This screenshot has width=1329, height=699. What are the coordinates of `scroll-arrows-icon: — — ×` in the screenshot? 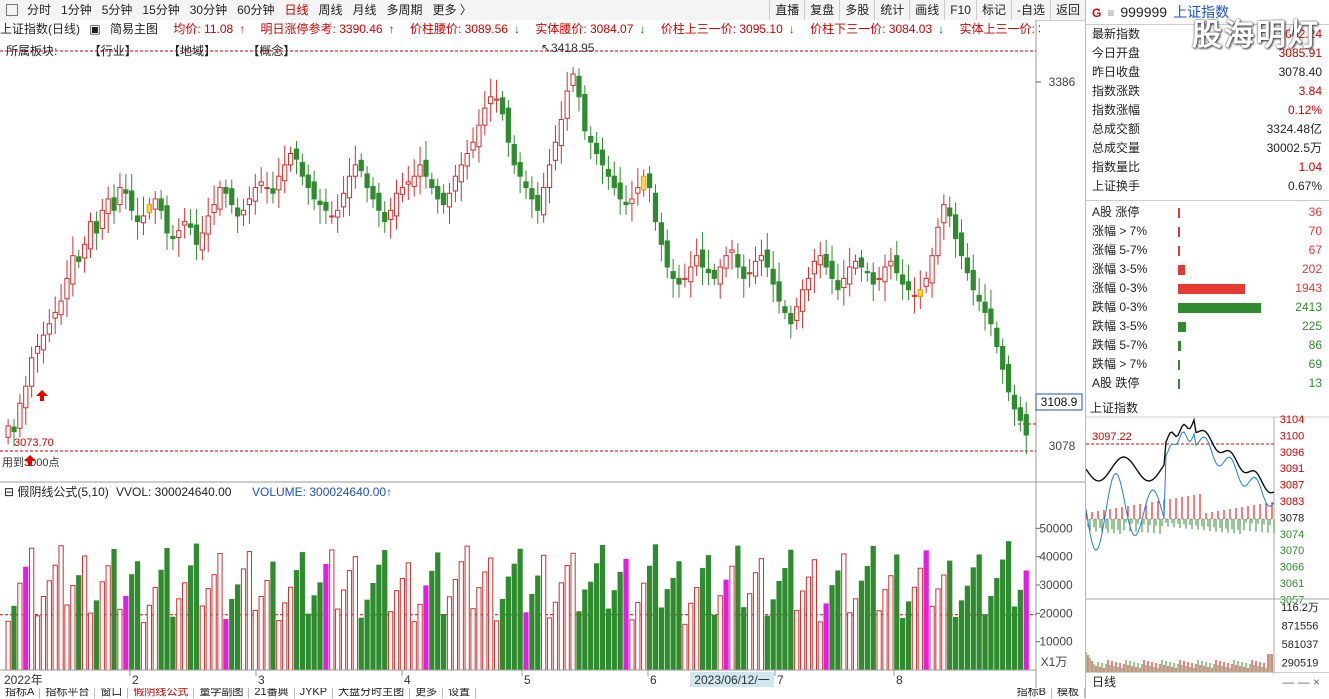 It's located at (1301, 682).